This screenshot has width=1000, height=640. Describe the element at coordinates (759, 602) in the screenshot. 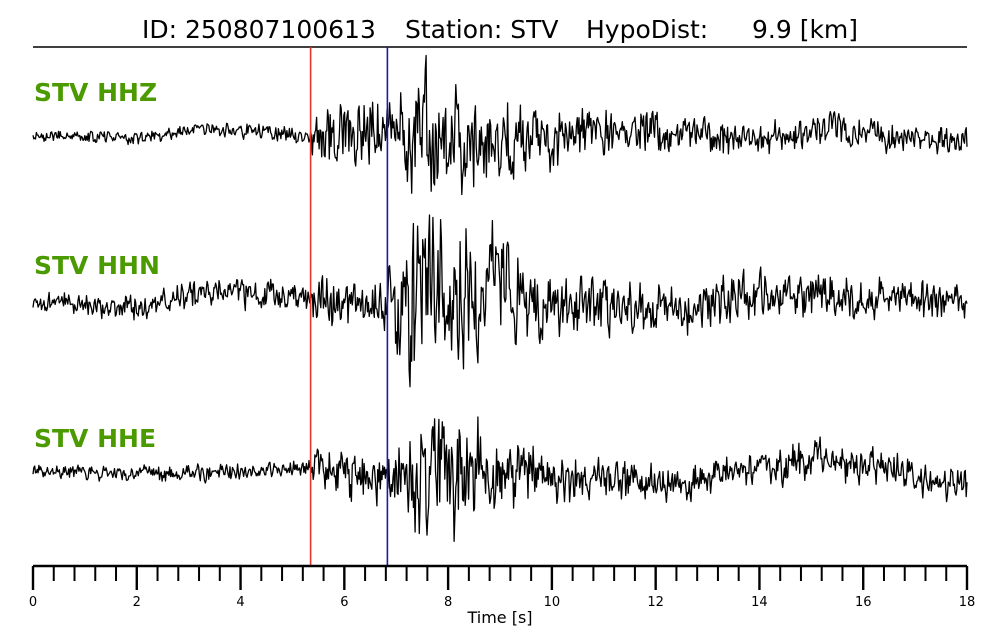

I see `x-tick-label: 14` at that location.